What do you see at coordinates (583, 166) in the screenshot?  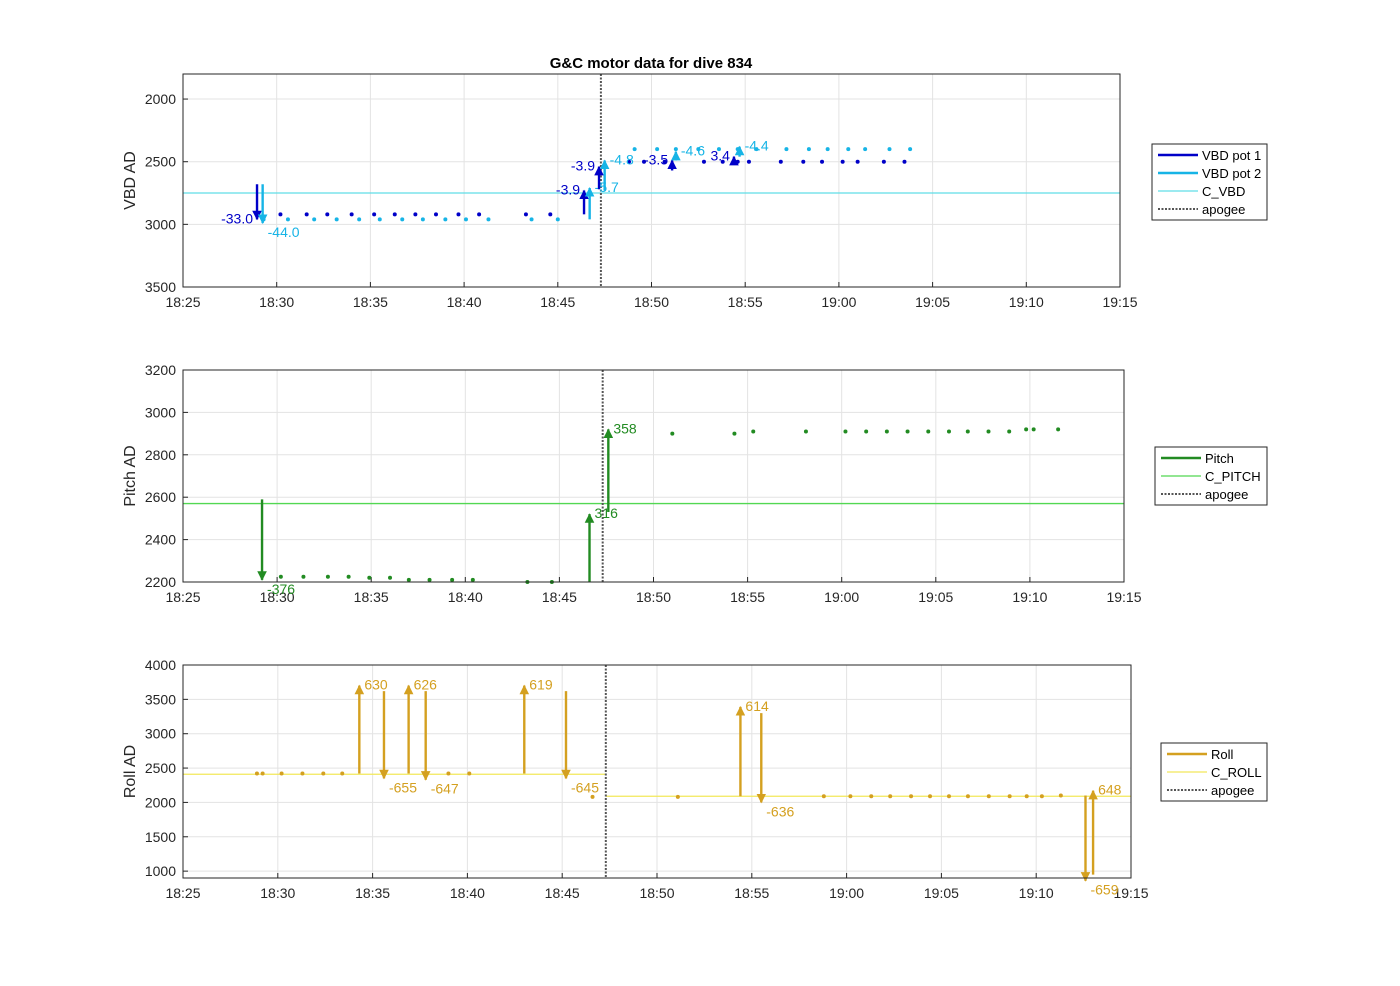 I see `arrow-value-label: -3.9` at bounding box center [583, 166].